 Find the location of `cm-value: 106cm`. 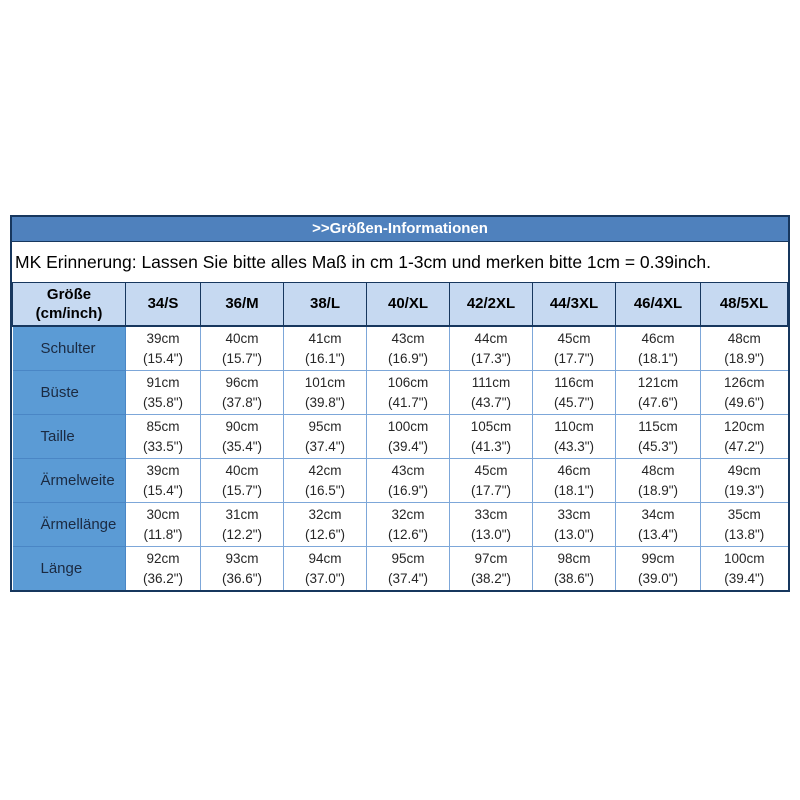

cm-value: 106cm is located at coordinates (408, 382).